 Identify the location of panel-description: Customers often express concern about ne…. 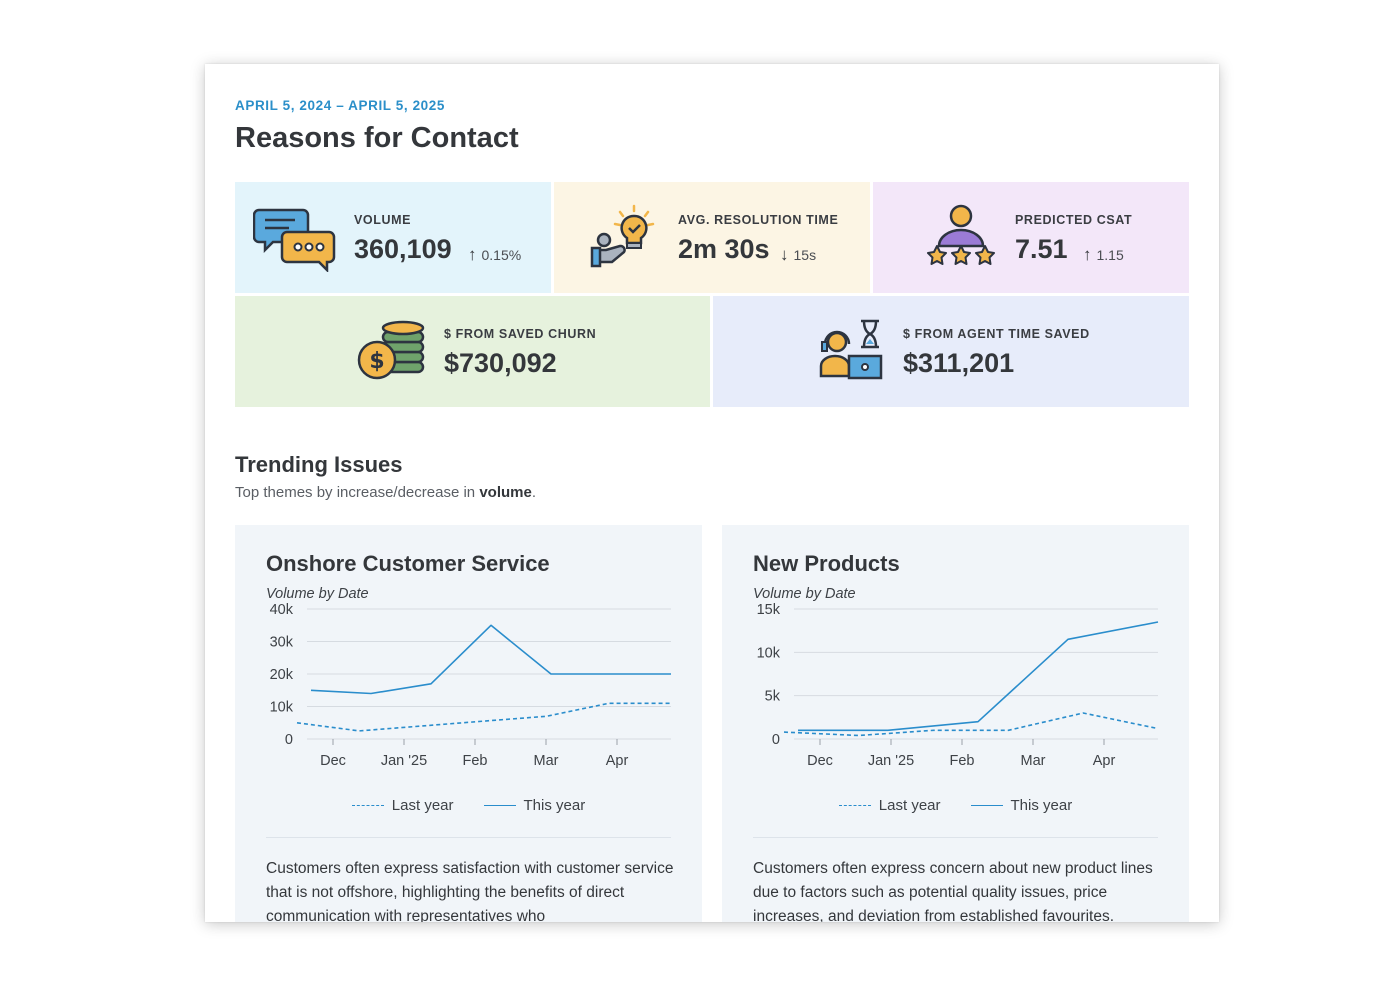
(953, 891).